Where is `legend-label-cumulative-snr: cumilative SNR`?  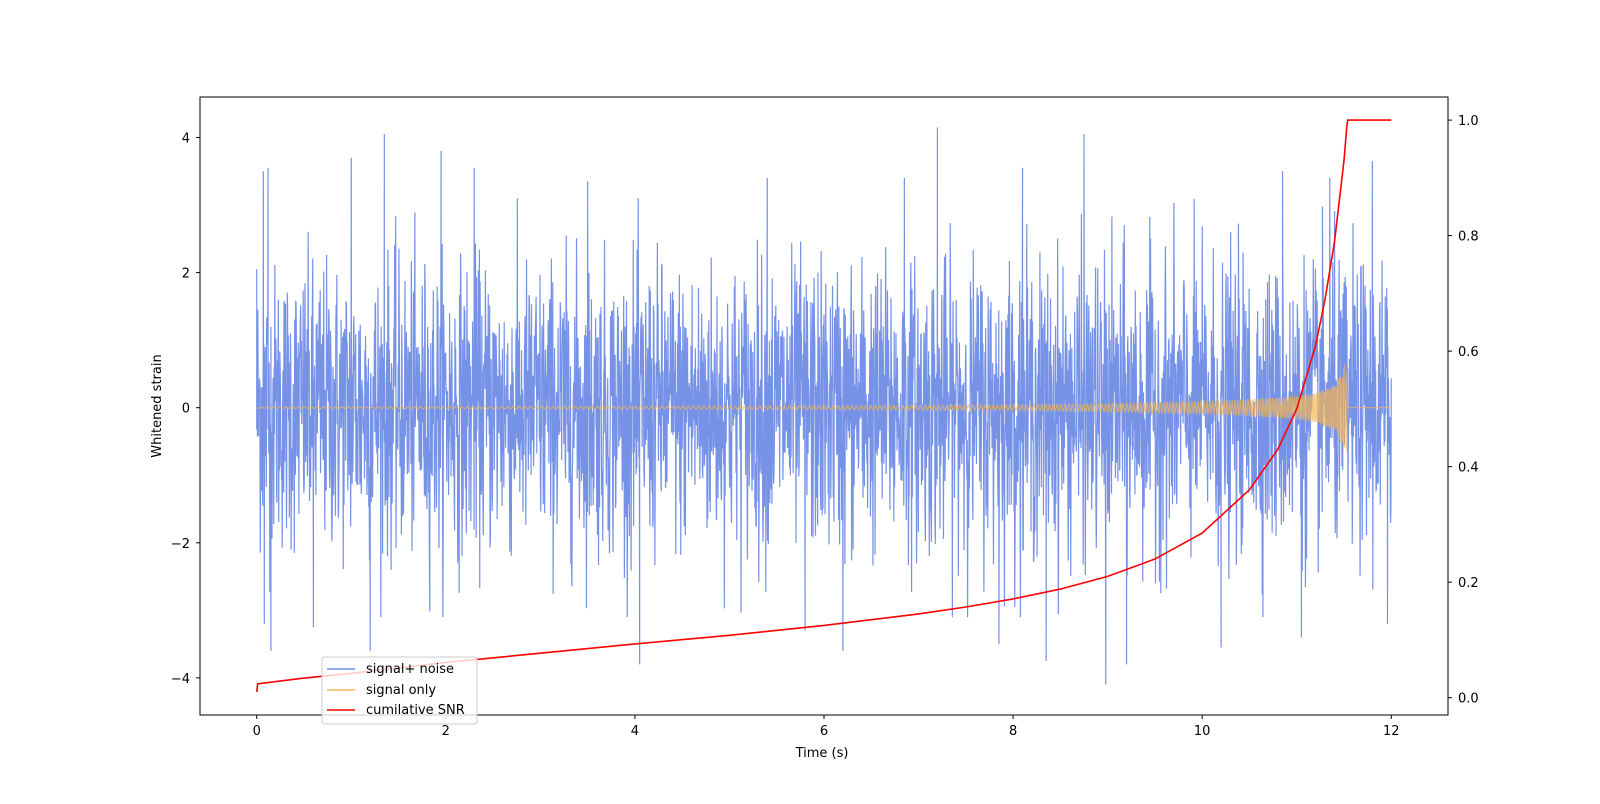 legend-label-cumulative-snr: cumilative SNR is located at coordinates (415, 710).